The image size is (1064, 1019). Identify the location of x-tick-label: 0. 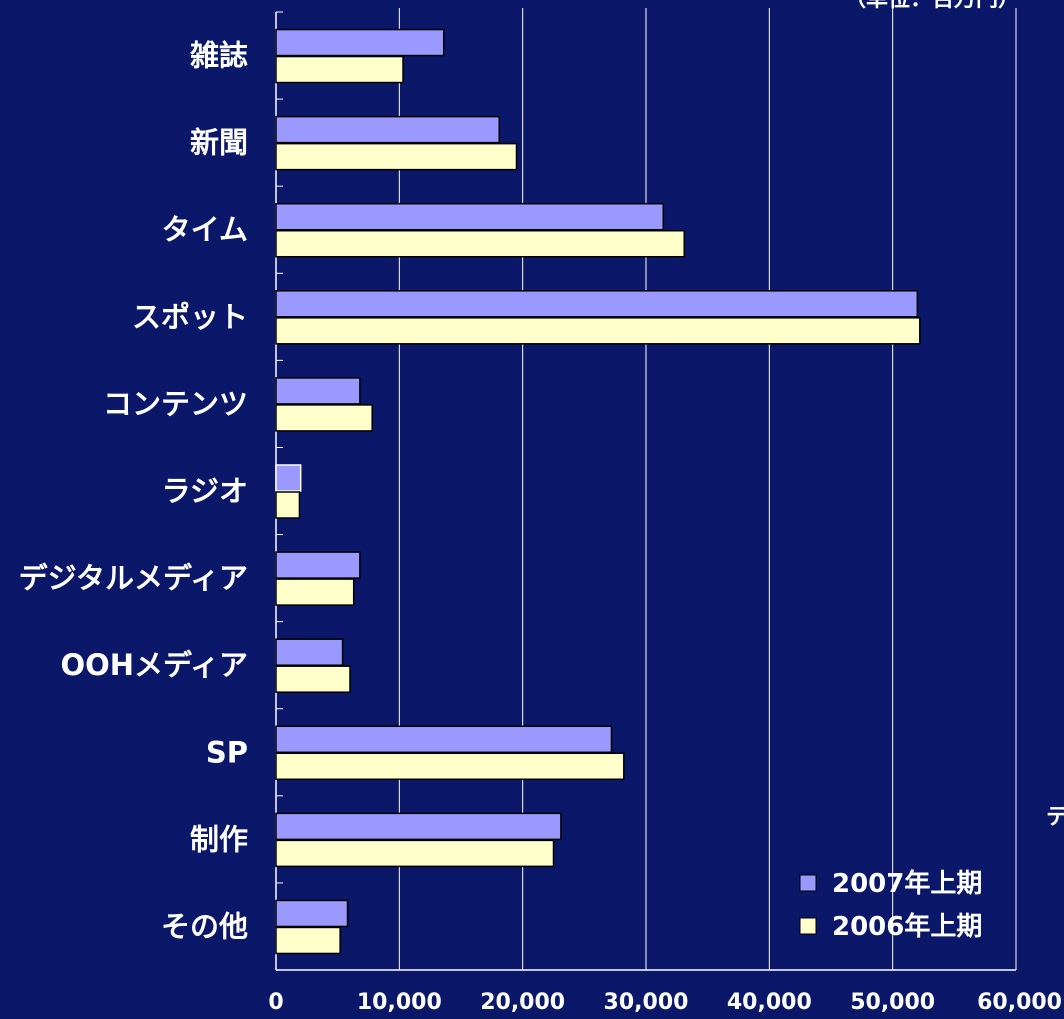
(275, 1002).